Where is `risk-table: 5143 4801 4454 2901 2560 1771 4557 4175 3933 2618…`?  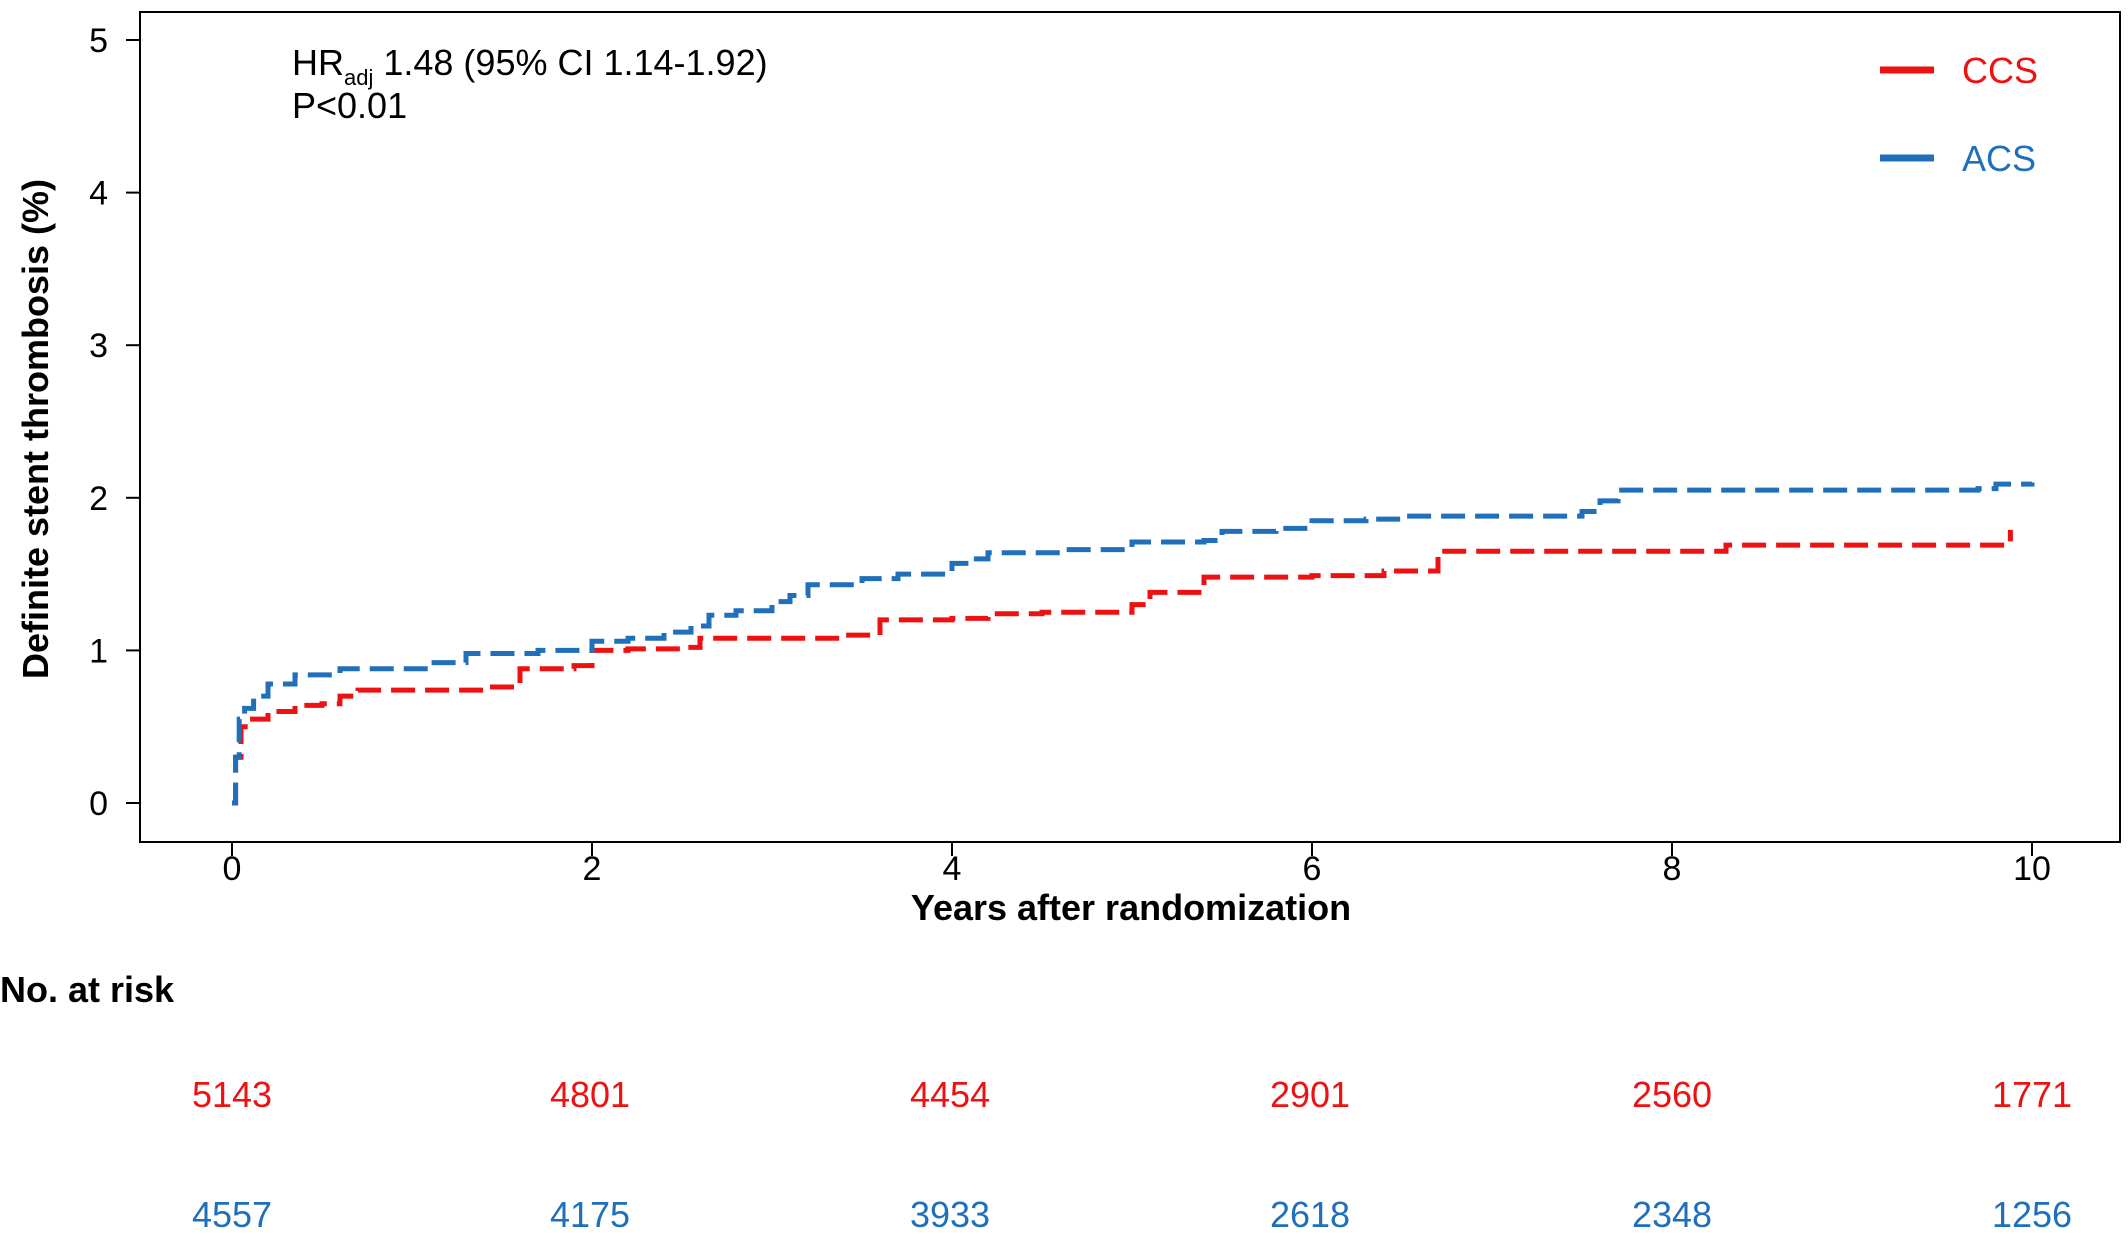
risk-table: 5143 4801 4454 2901 2560 1771 4557 4175 3933 2618… is located at coordinates (1132, 1154).